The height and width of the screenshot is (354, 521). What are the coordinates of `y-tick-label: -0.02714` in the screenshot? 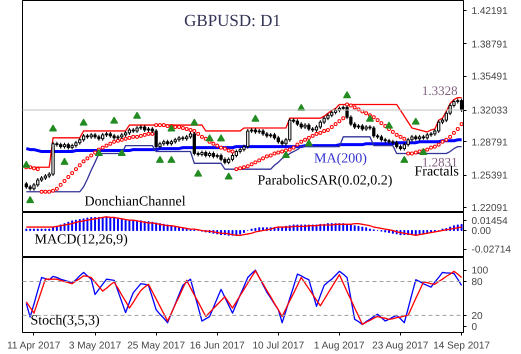 It's located at (492, 250).